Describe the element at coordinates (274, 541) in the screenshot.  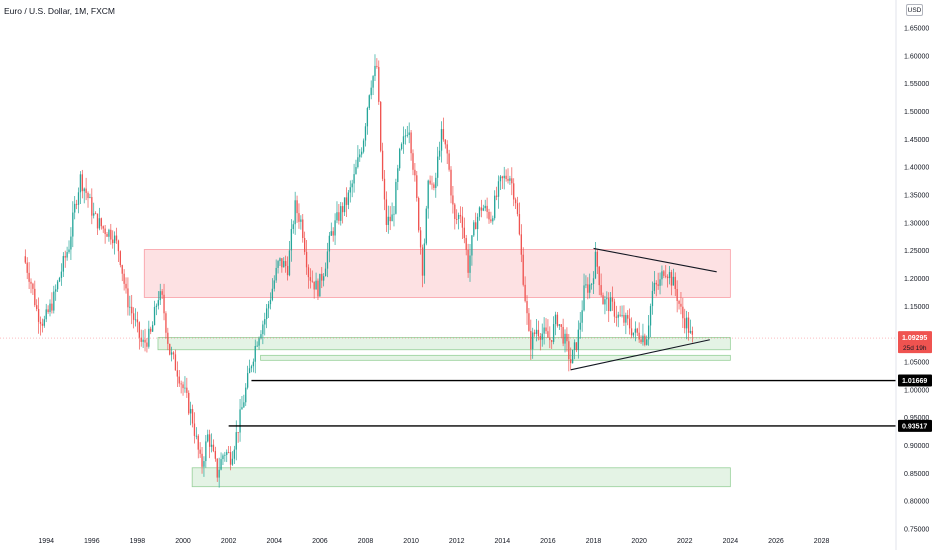
I see `time-tick-label: 2004` at that location.